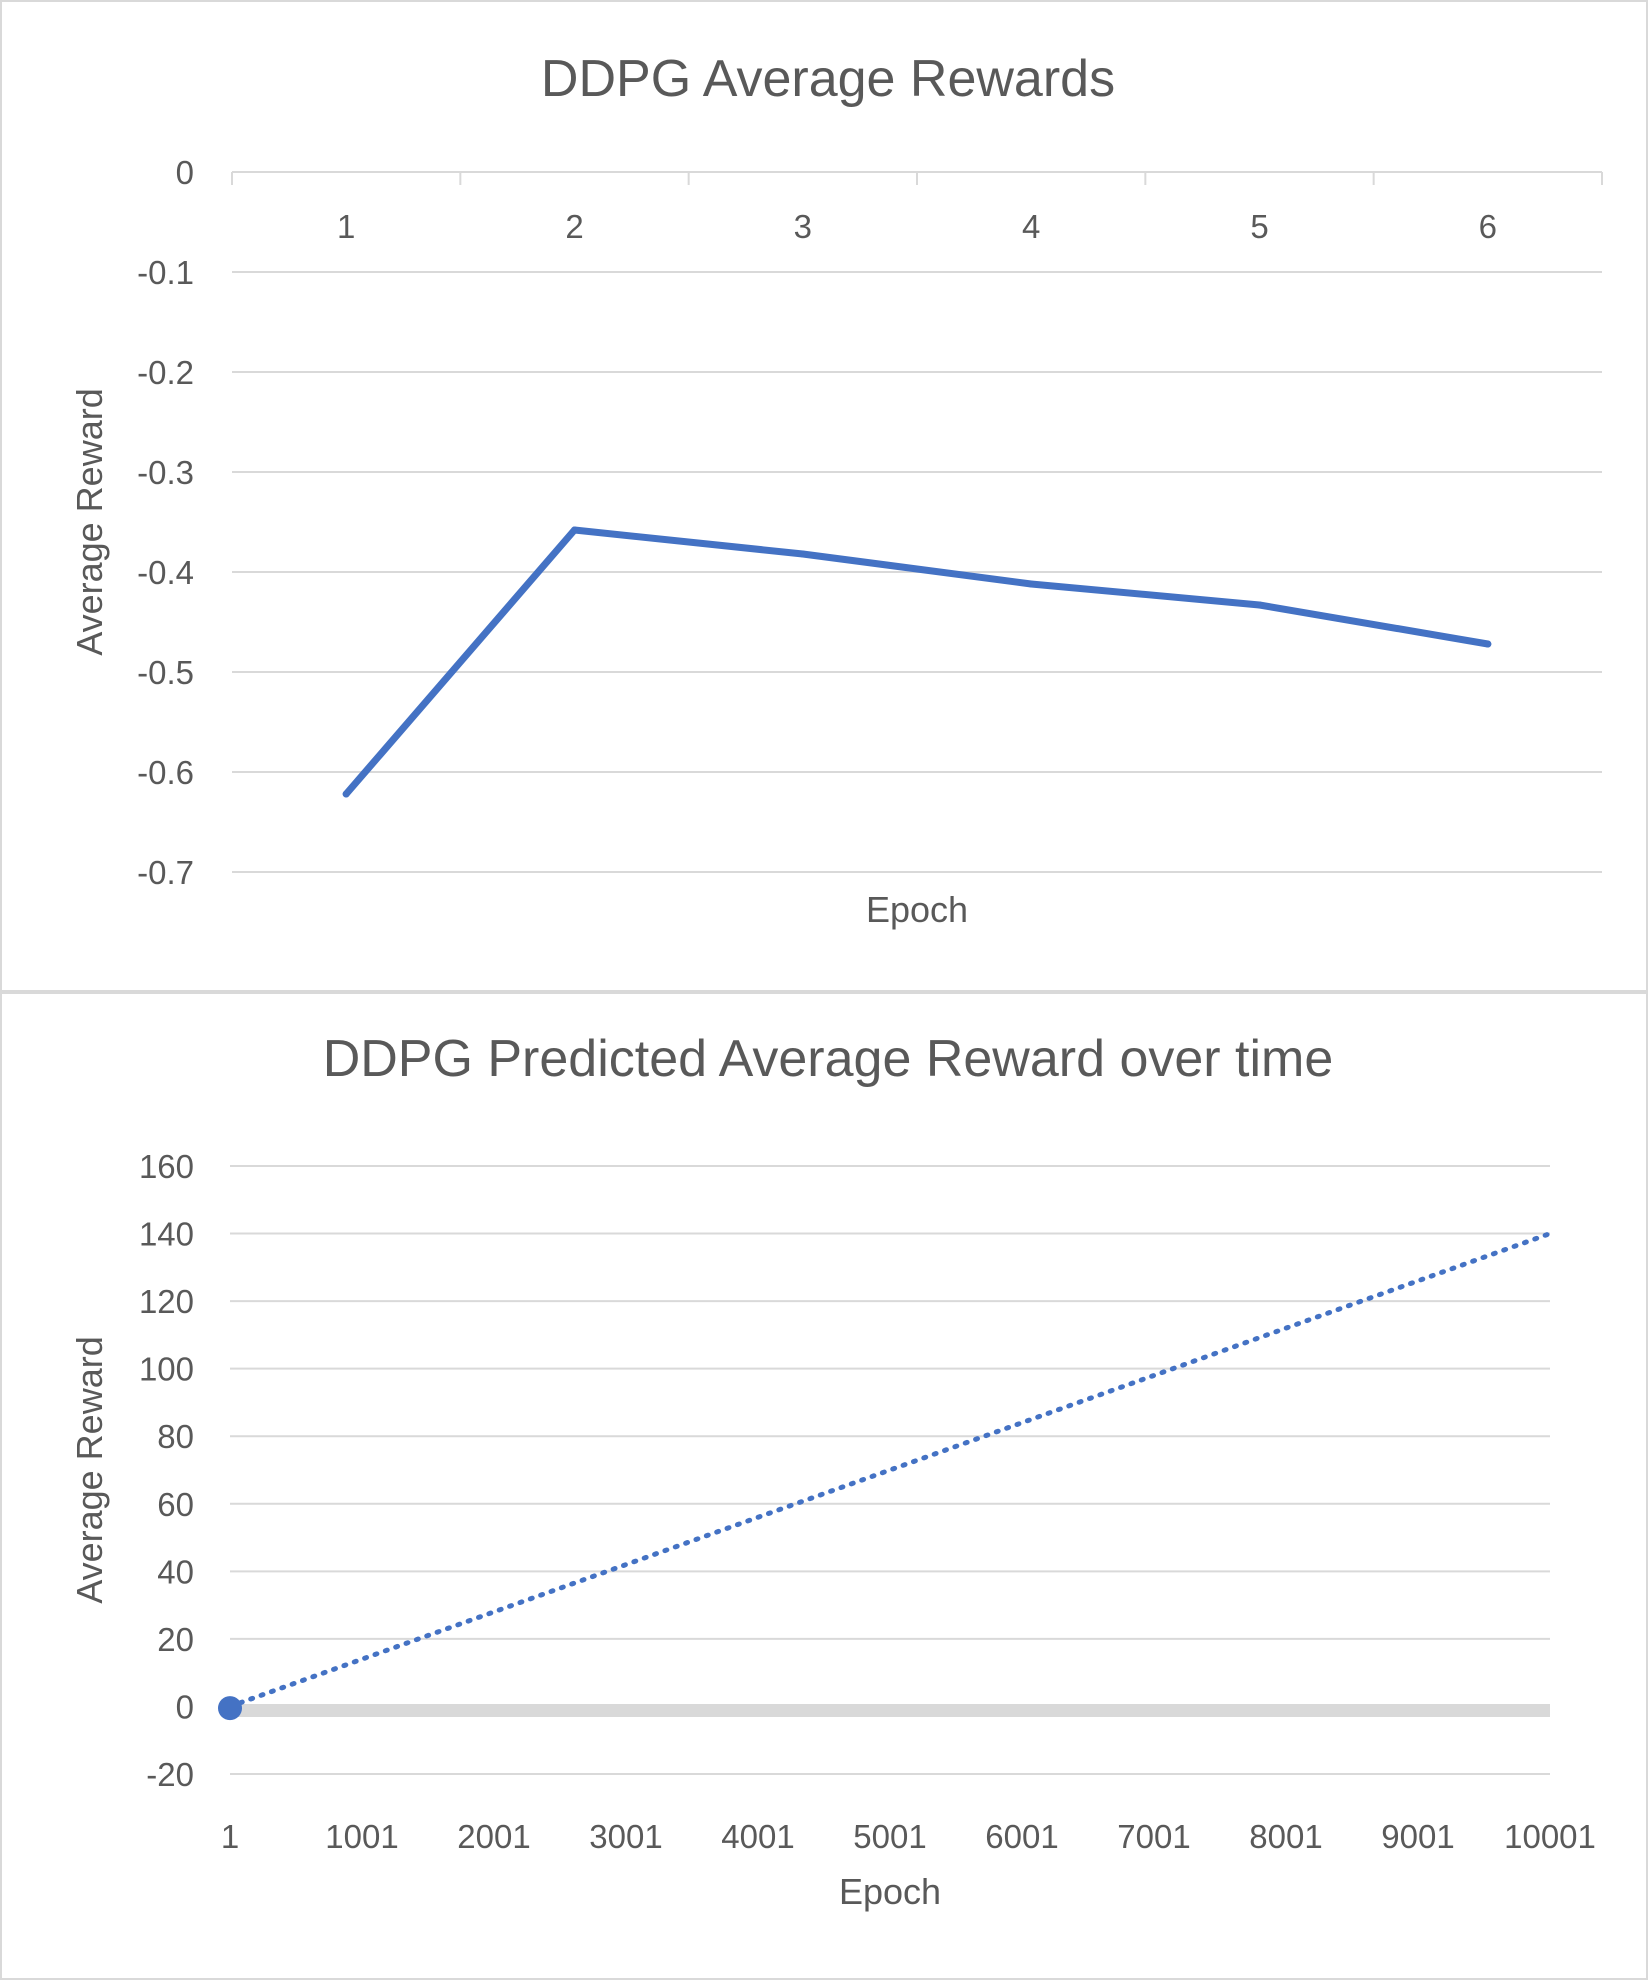 This screenshot has width=1648, height=1980. Describe the element at coordinates (165, 272) in the screenshot. I see `y-tick-label: -0.1` at that location.